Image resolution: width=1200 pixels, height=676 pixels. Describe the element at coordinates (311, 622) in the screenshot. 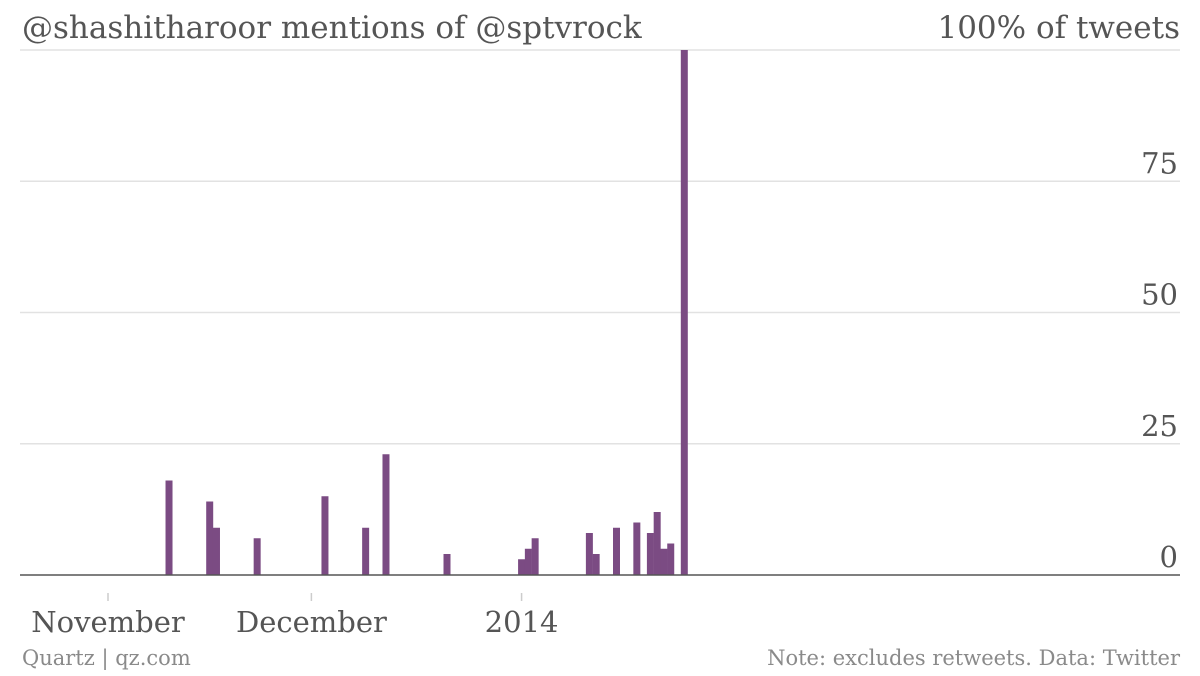

I see `x-tick-label: December` at that location.